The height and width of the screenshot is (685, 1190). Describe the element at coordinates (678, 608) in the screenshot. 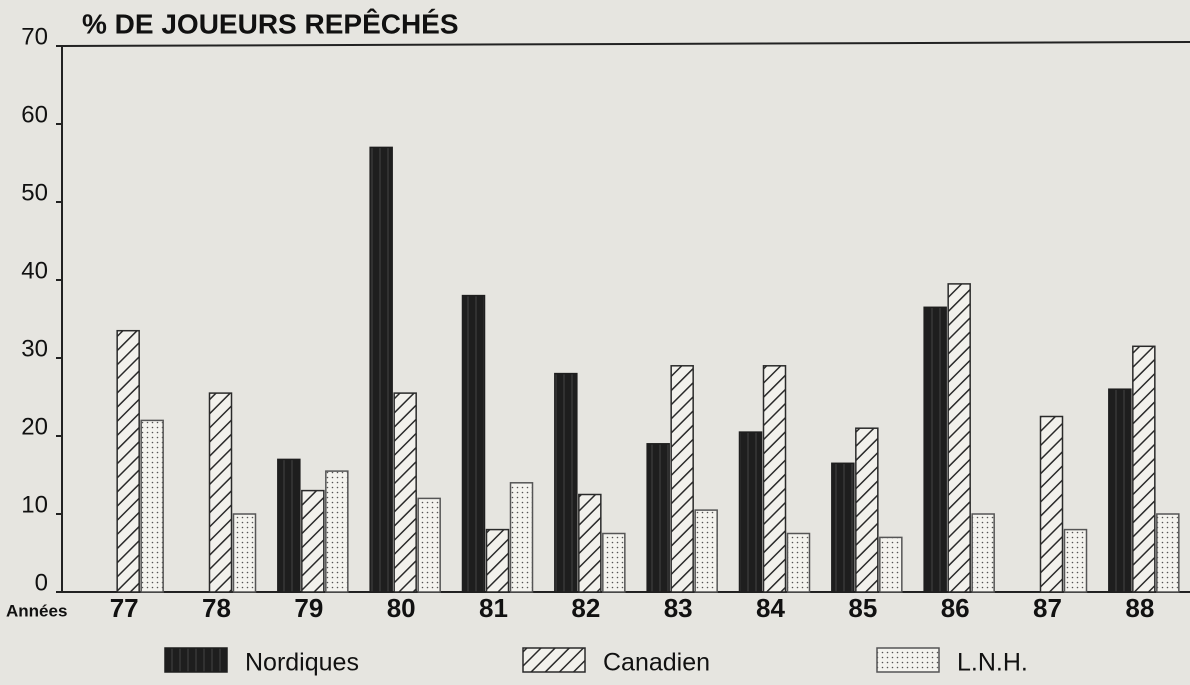

I see `x-tick-label: 83` at that location.